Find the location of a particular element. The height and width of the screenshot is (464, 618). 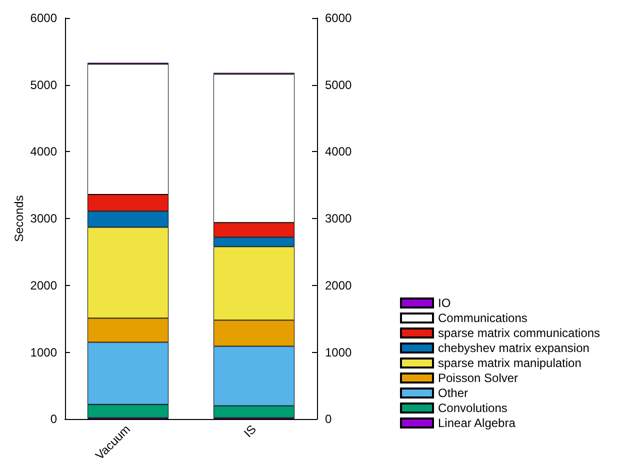

y-tick-label: 6000 is located at coordinates (44, 18).